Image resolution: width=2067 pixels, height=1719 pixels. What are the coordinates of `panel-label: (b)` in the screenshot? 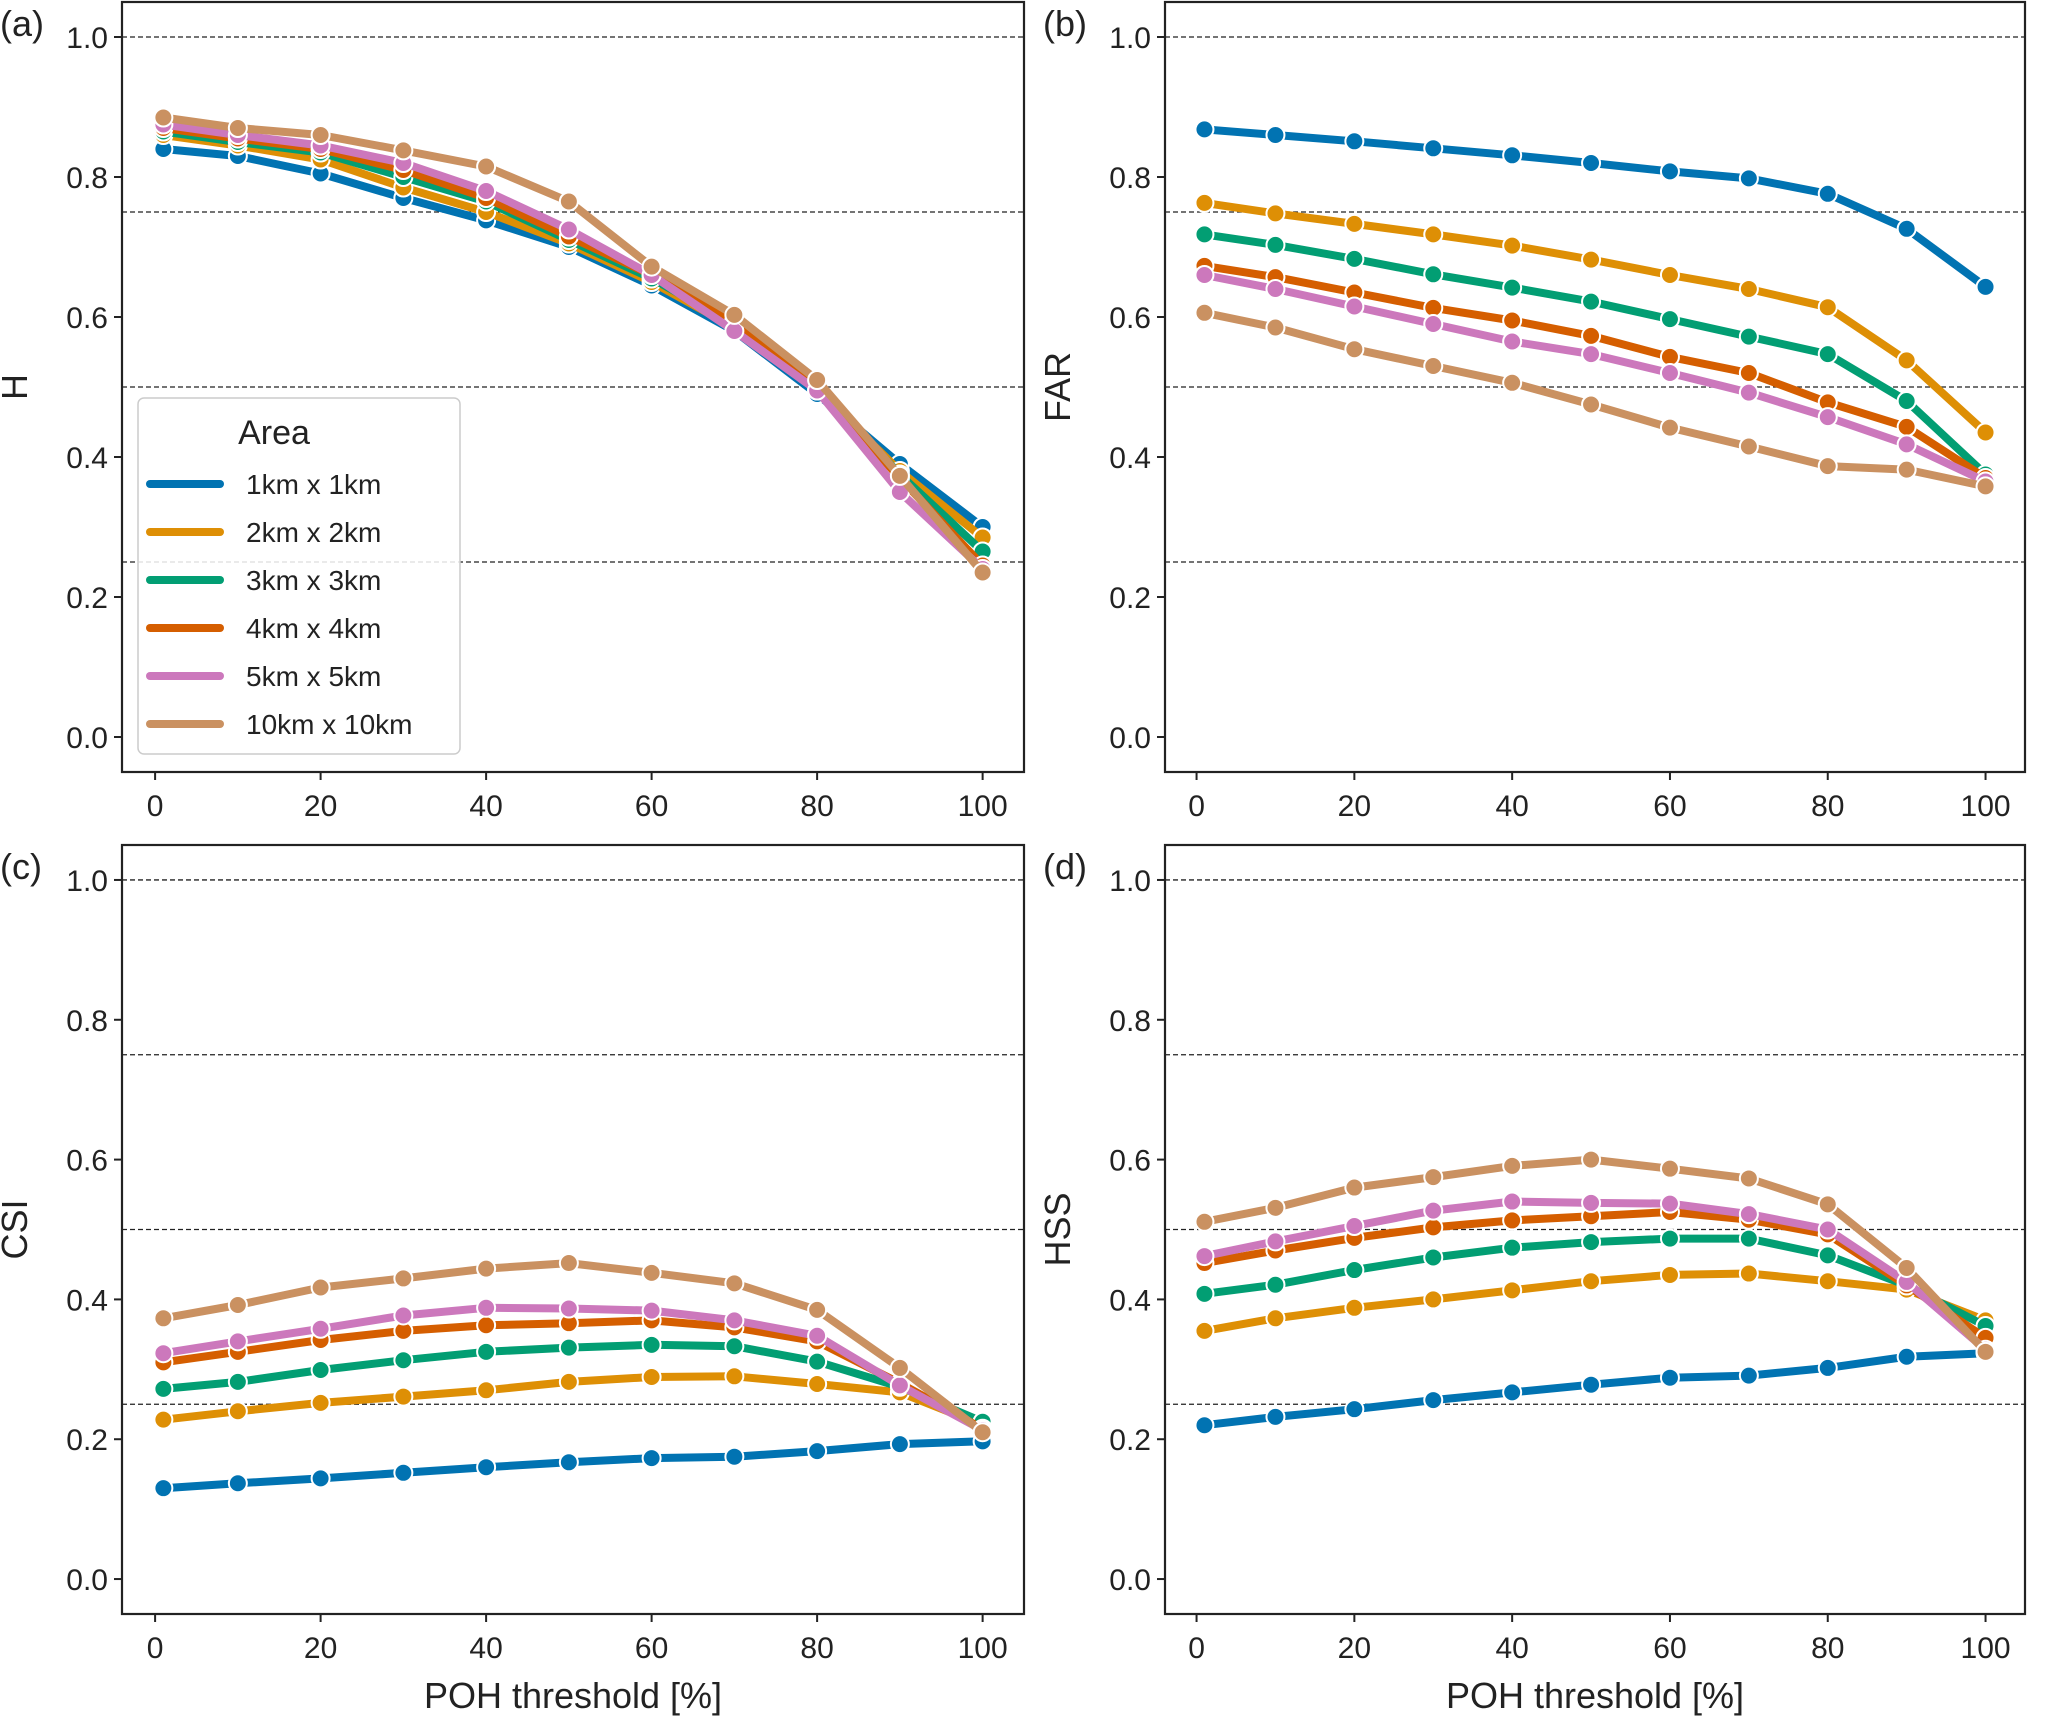 It's located at (1065, 23).